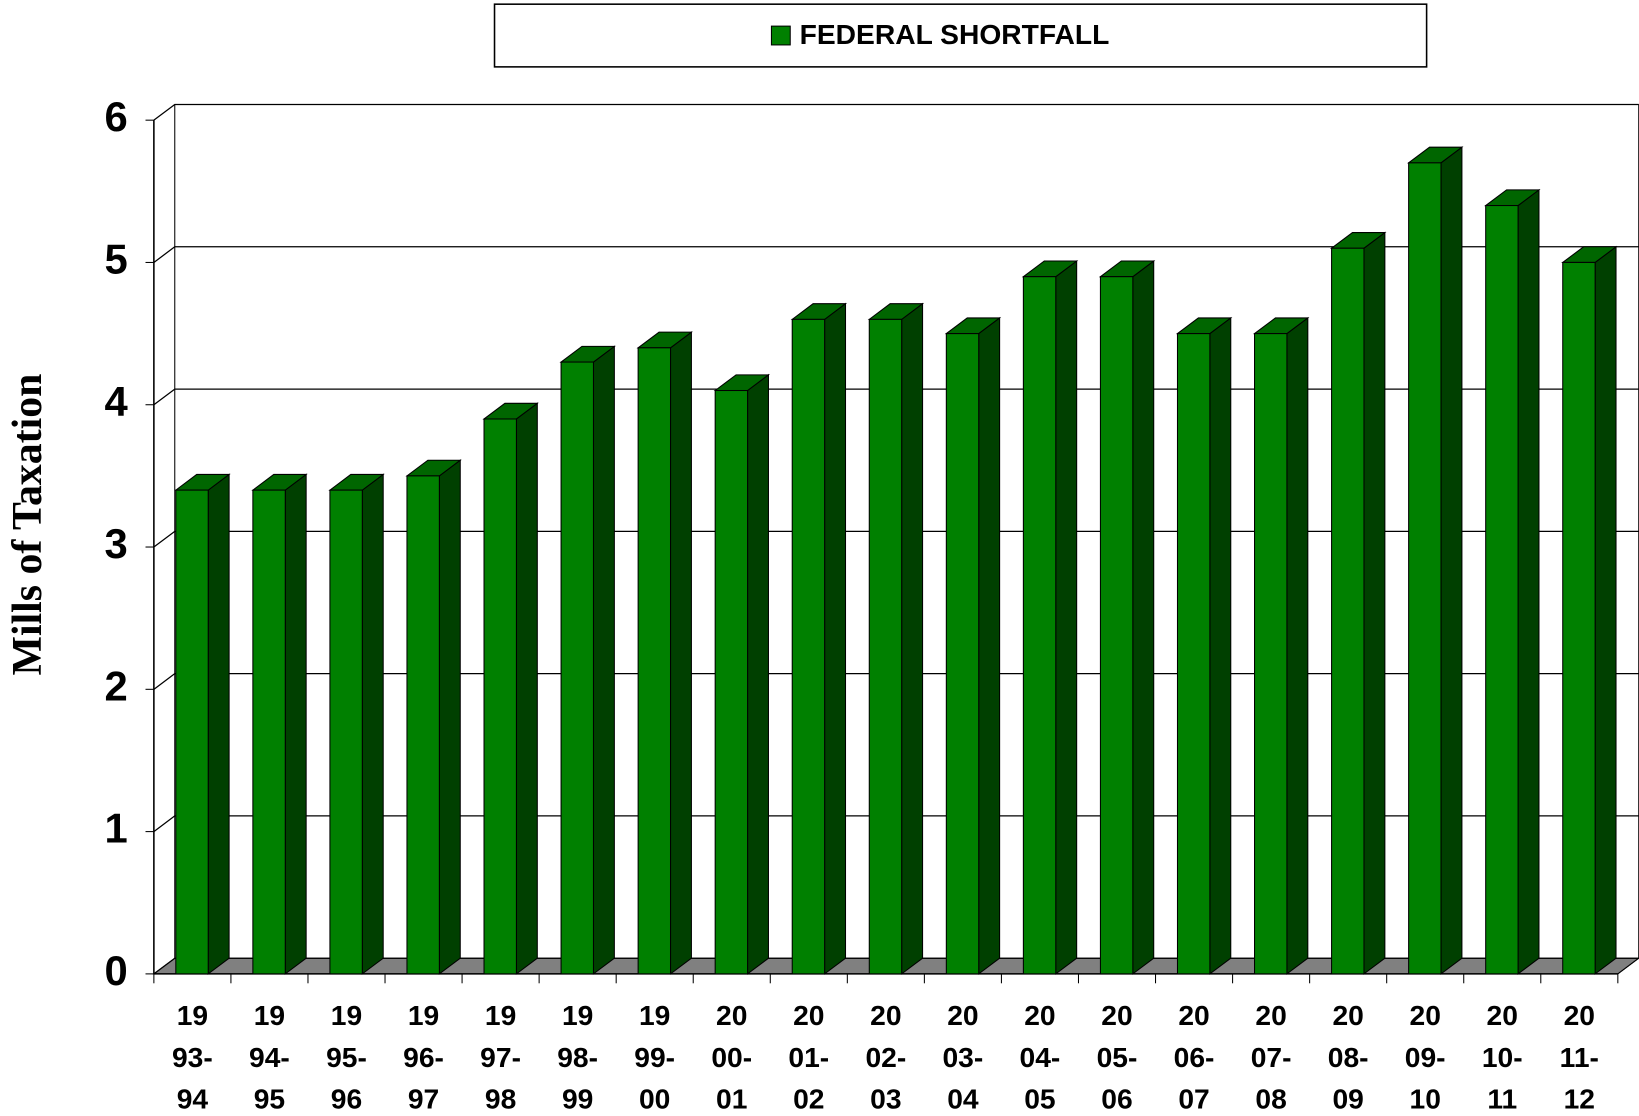  I want to click on x-tick-label-box: 19 96- 97, so click(423, 1057).